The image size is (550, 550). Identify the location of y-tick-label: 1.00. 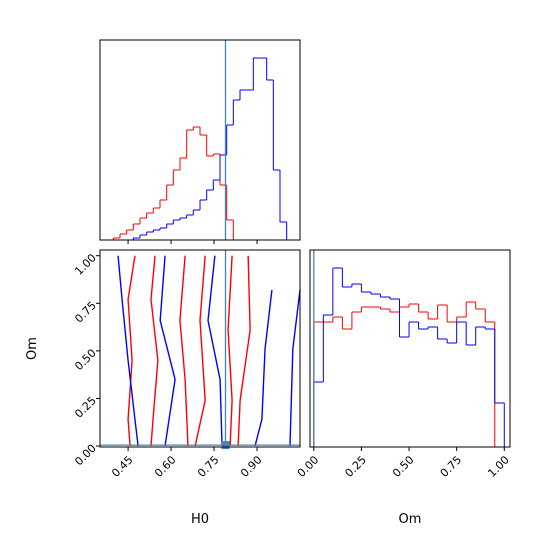
(85, 264).